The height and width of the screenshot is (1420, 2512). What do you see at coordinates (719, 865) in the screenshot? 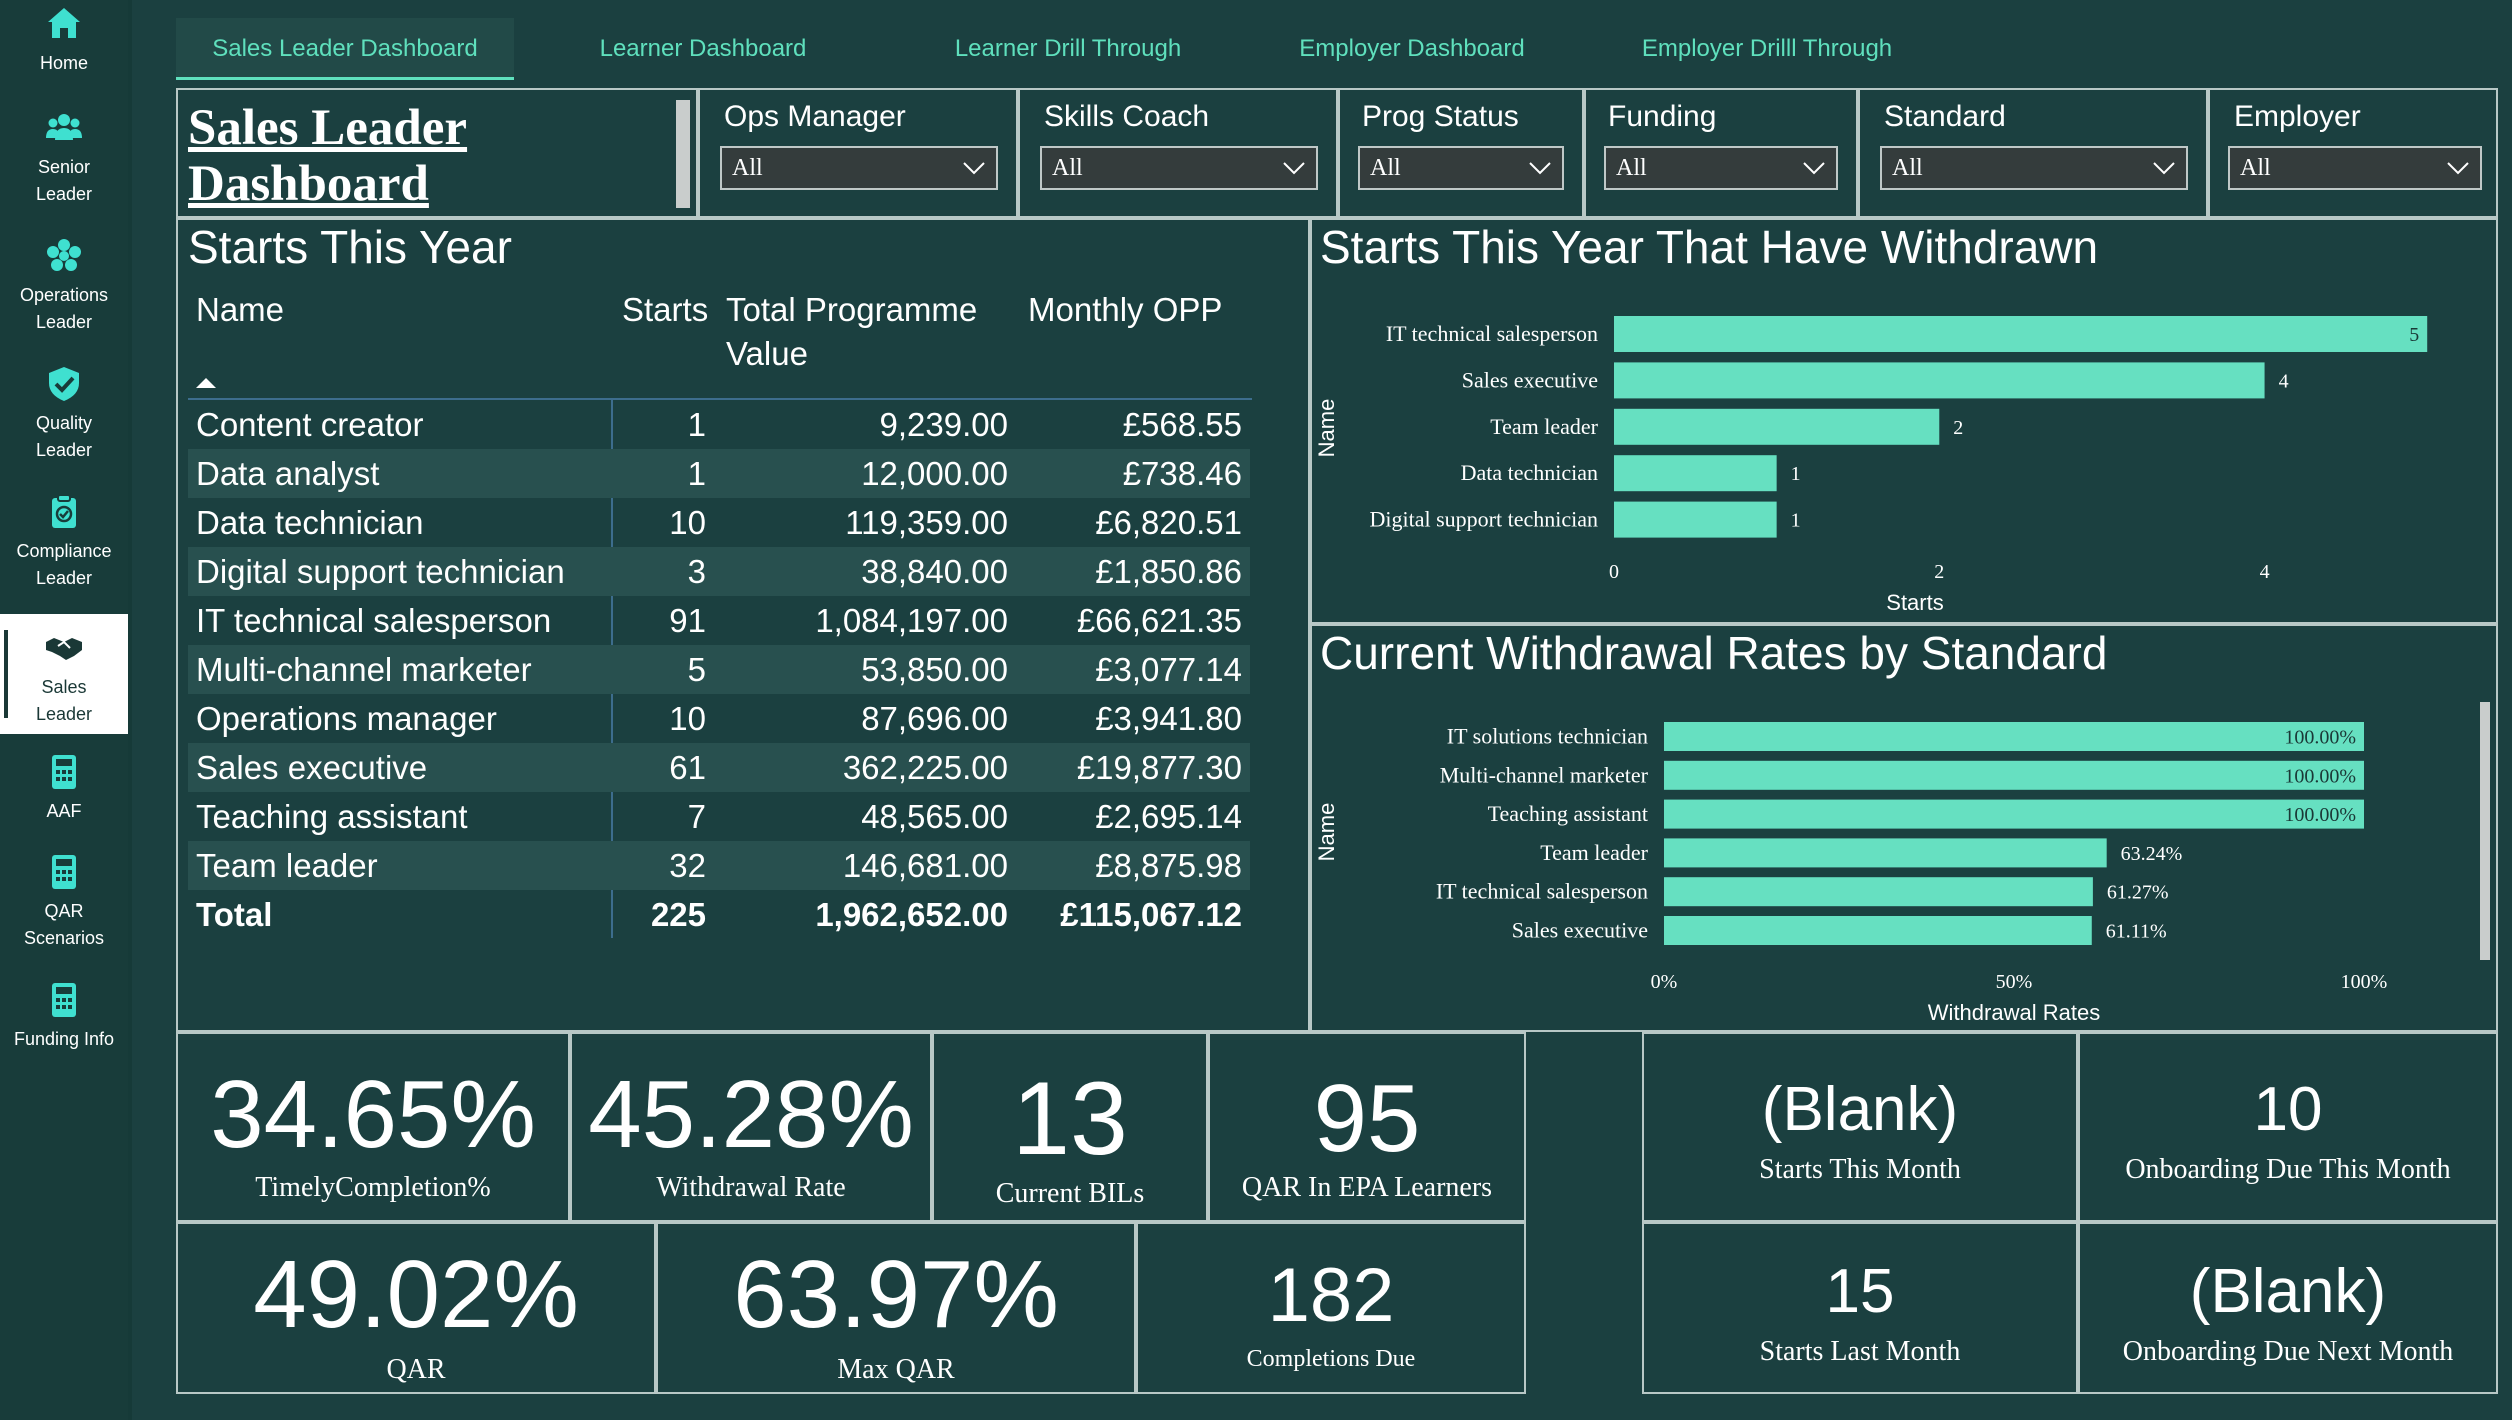
I see `table-row: Team leader 32 146,681.00 £8,875.98` at bounding box center [719, 865].